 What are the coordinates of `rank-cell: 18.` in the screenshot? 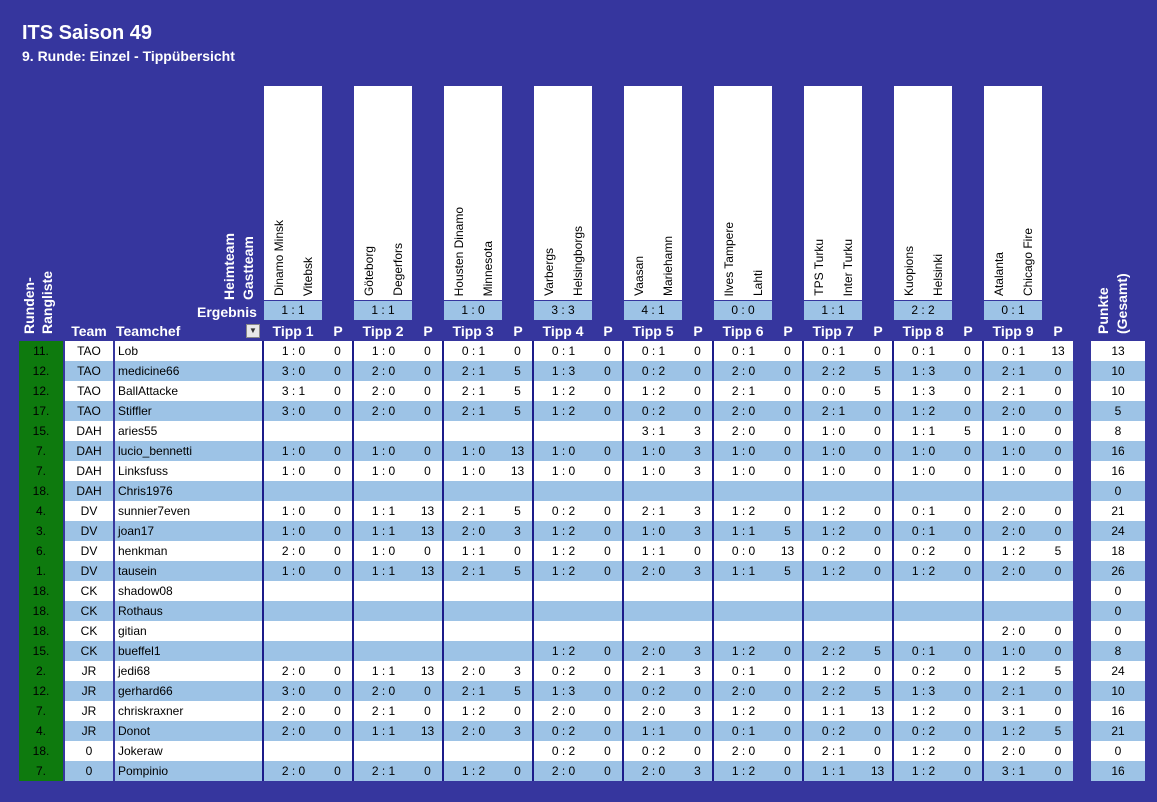 It's located at (41, 751).